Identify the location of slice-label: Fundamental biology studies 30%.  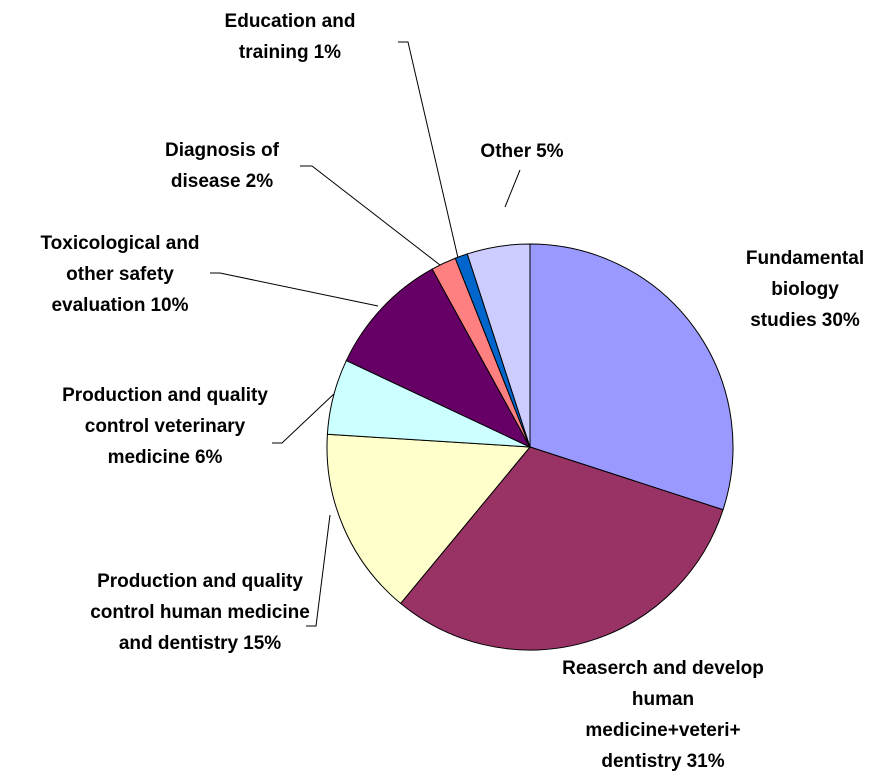
(804, 289).